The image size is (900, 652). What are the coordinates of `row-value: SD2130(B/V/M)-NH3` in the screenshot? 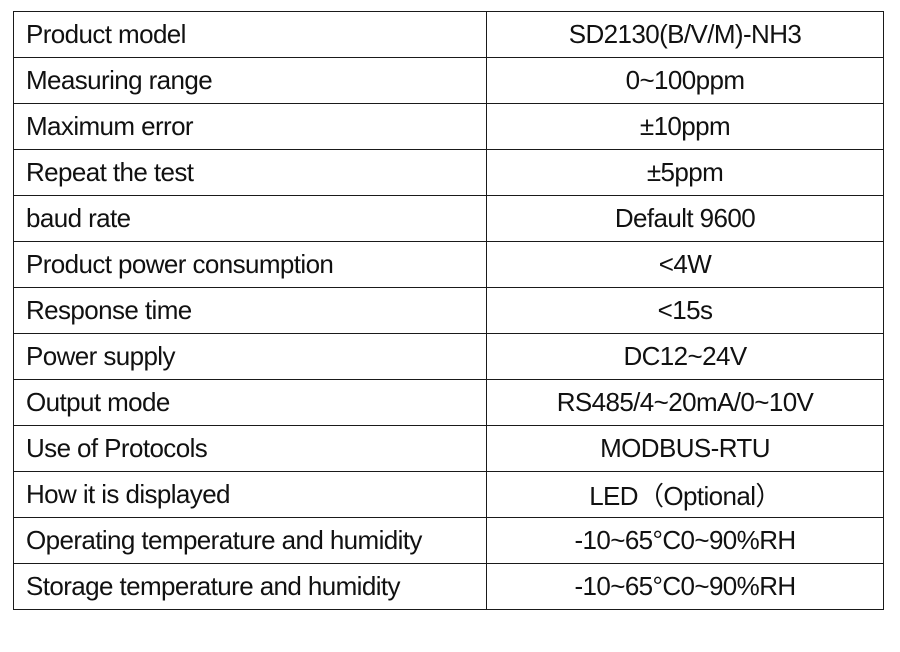 It's located at (685, 34).